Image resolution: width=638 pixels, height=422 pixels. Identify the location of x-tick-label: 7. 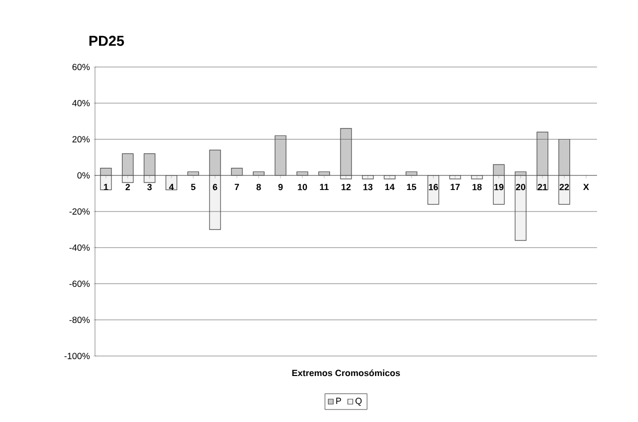
(236, 187).